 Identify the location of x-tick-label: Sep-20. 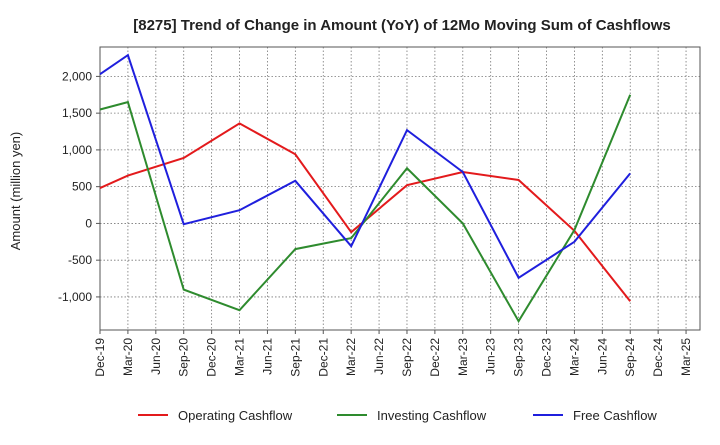
(184, 357).